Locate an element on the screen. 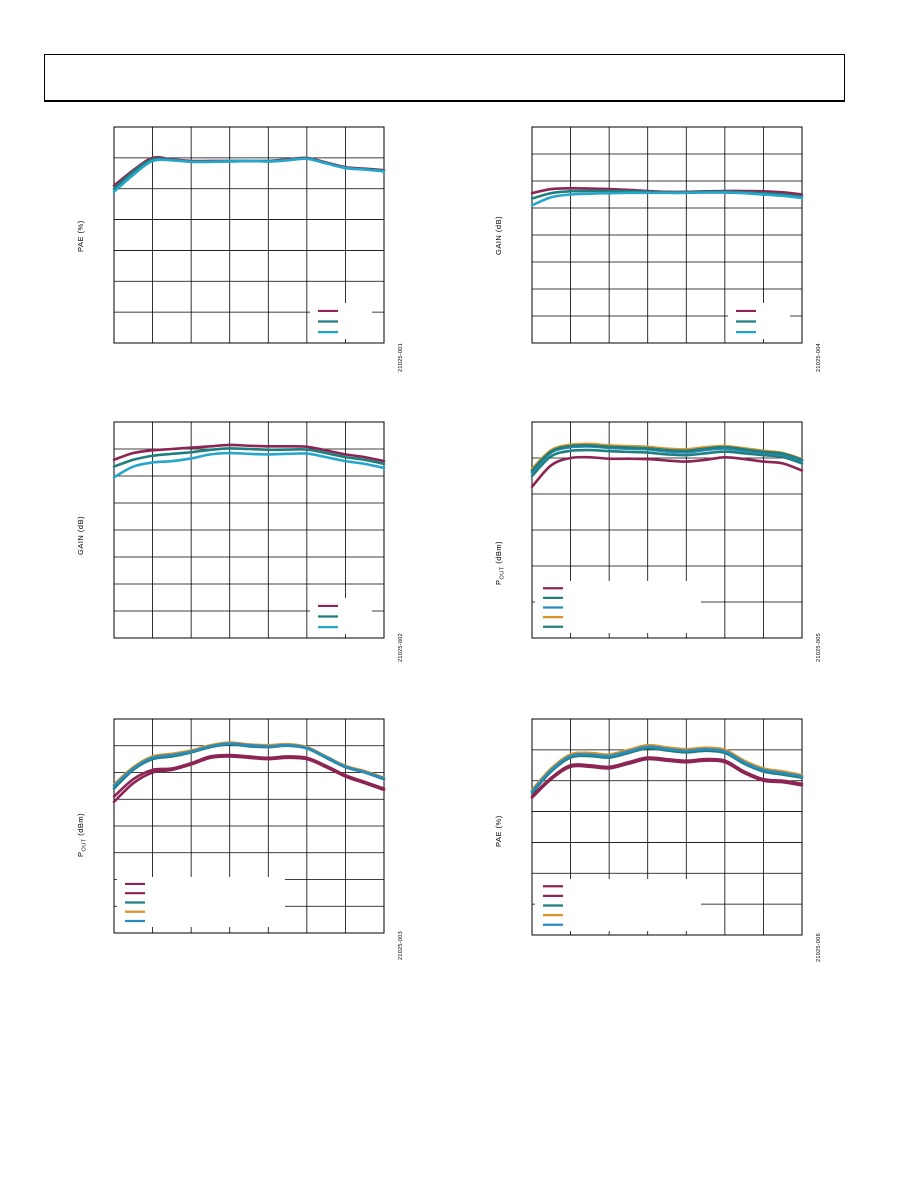  chart-plot-fig5 is located at coordinates (667, 530).